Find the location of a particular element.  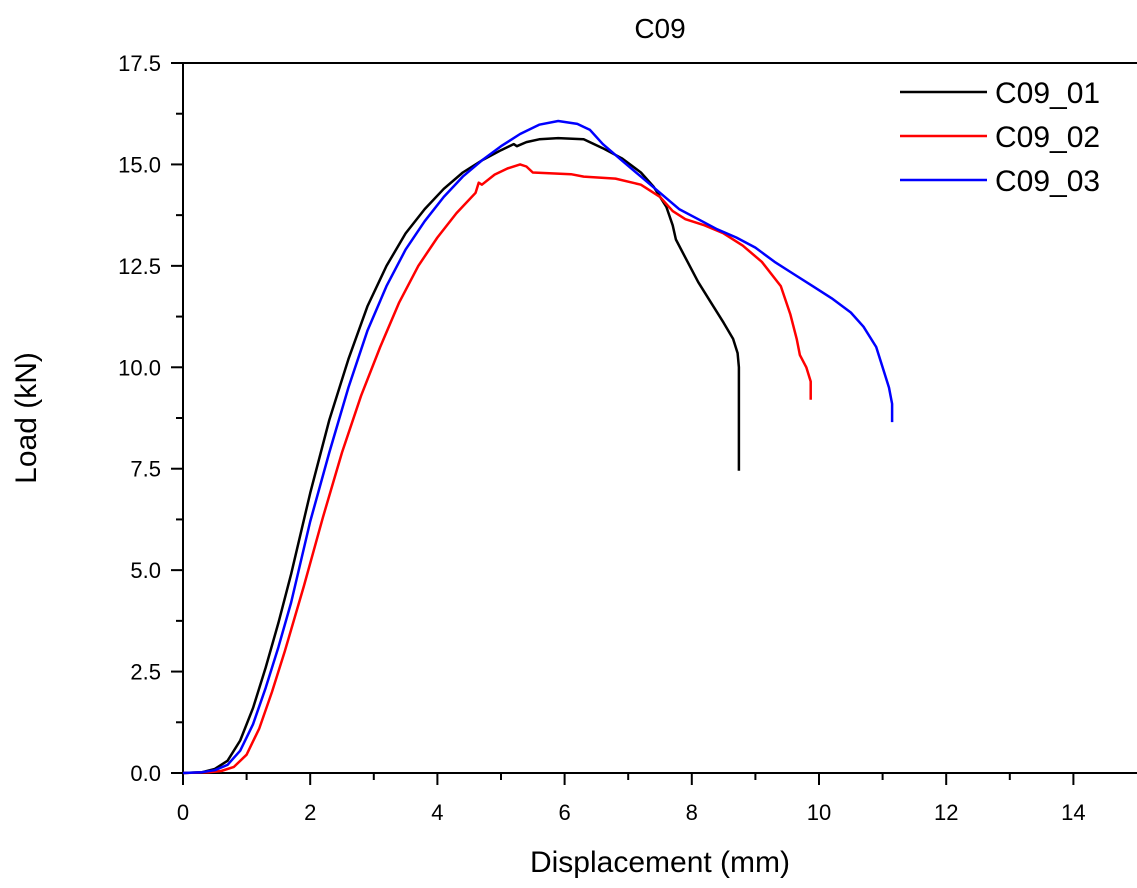

x-tick-label: 4 is located at coordinates (437, 812).